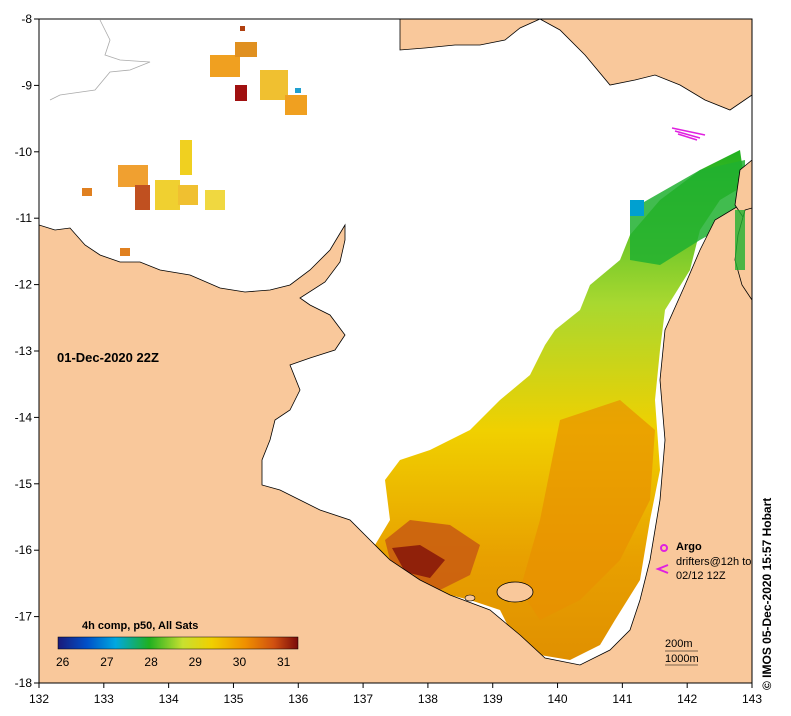  Describe the element at coordinates (63, 662) in the screenshot. I see `colorbar-tick-label: 26` at that location.